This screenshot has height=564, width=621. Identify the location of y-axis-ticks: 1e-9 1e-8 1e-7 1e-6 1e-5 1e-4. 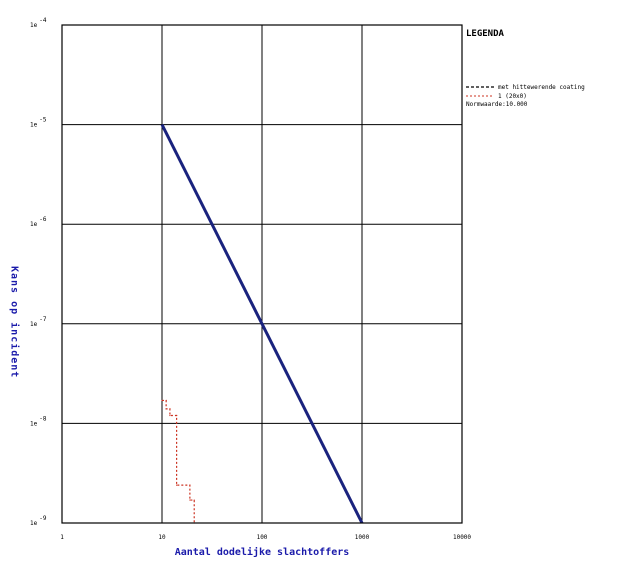
(38, 272).